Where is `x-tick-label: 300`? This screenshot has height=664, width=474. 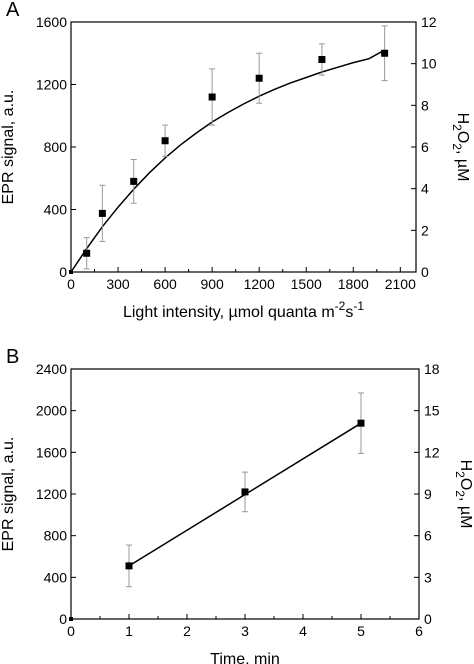
x-tick-label: 300 is located at coordinates (118, 284).